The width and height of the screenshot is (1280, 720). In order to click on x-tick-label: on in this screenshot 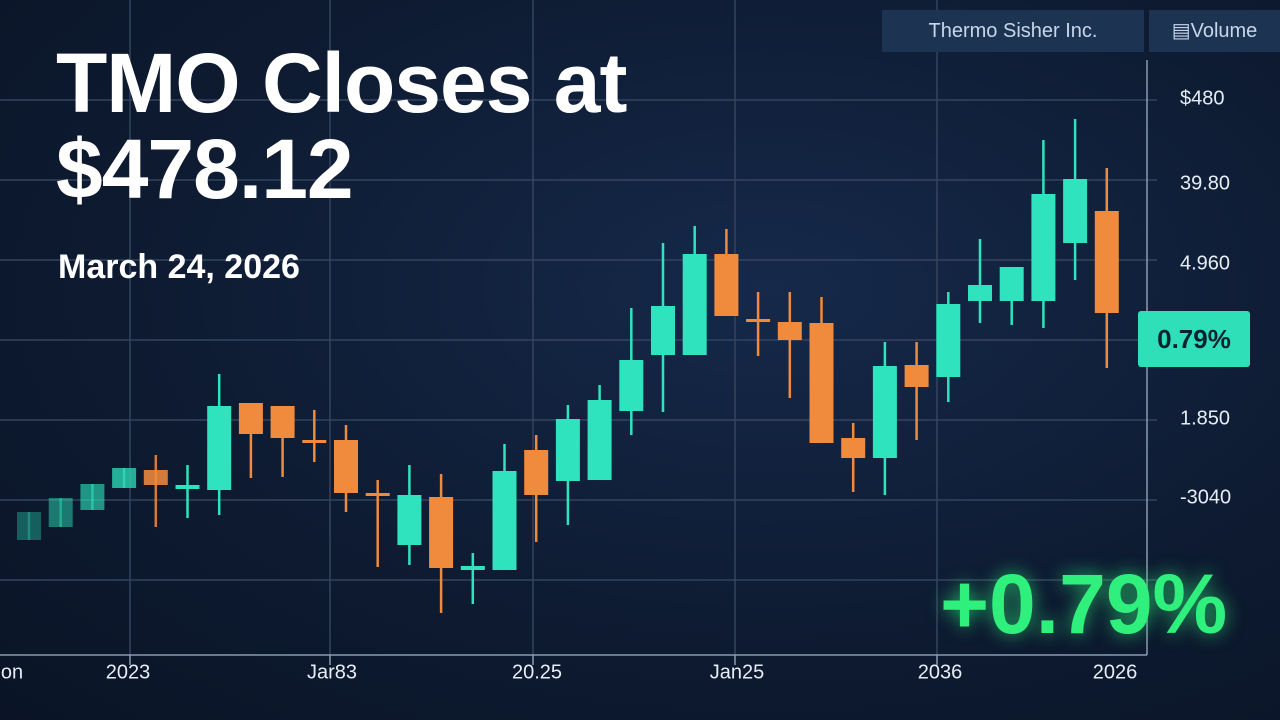, I will do `click(12, 672)`.